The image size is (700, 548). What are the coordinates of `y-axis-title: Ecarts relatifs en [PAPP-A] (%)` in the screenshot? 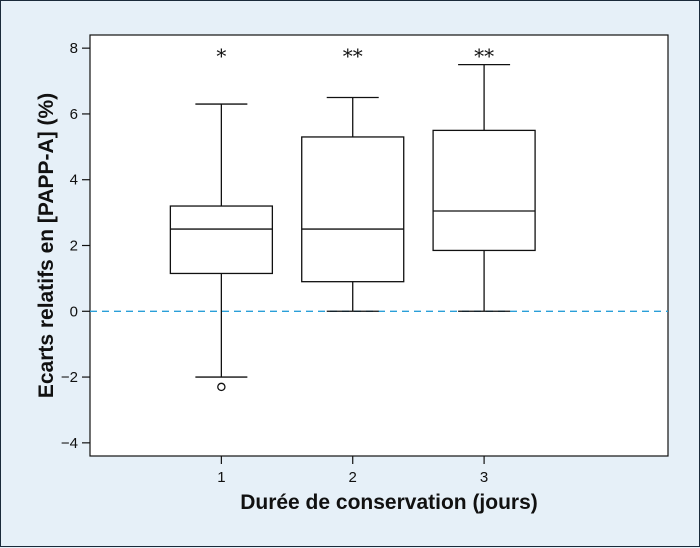 It's located at (46, 245).